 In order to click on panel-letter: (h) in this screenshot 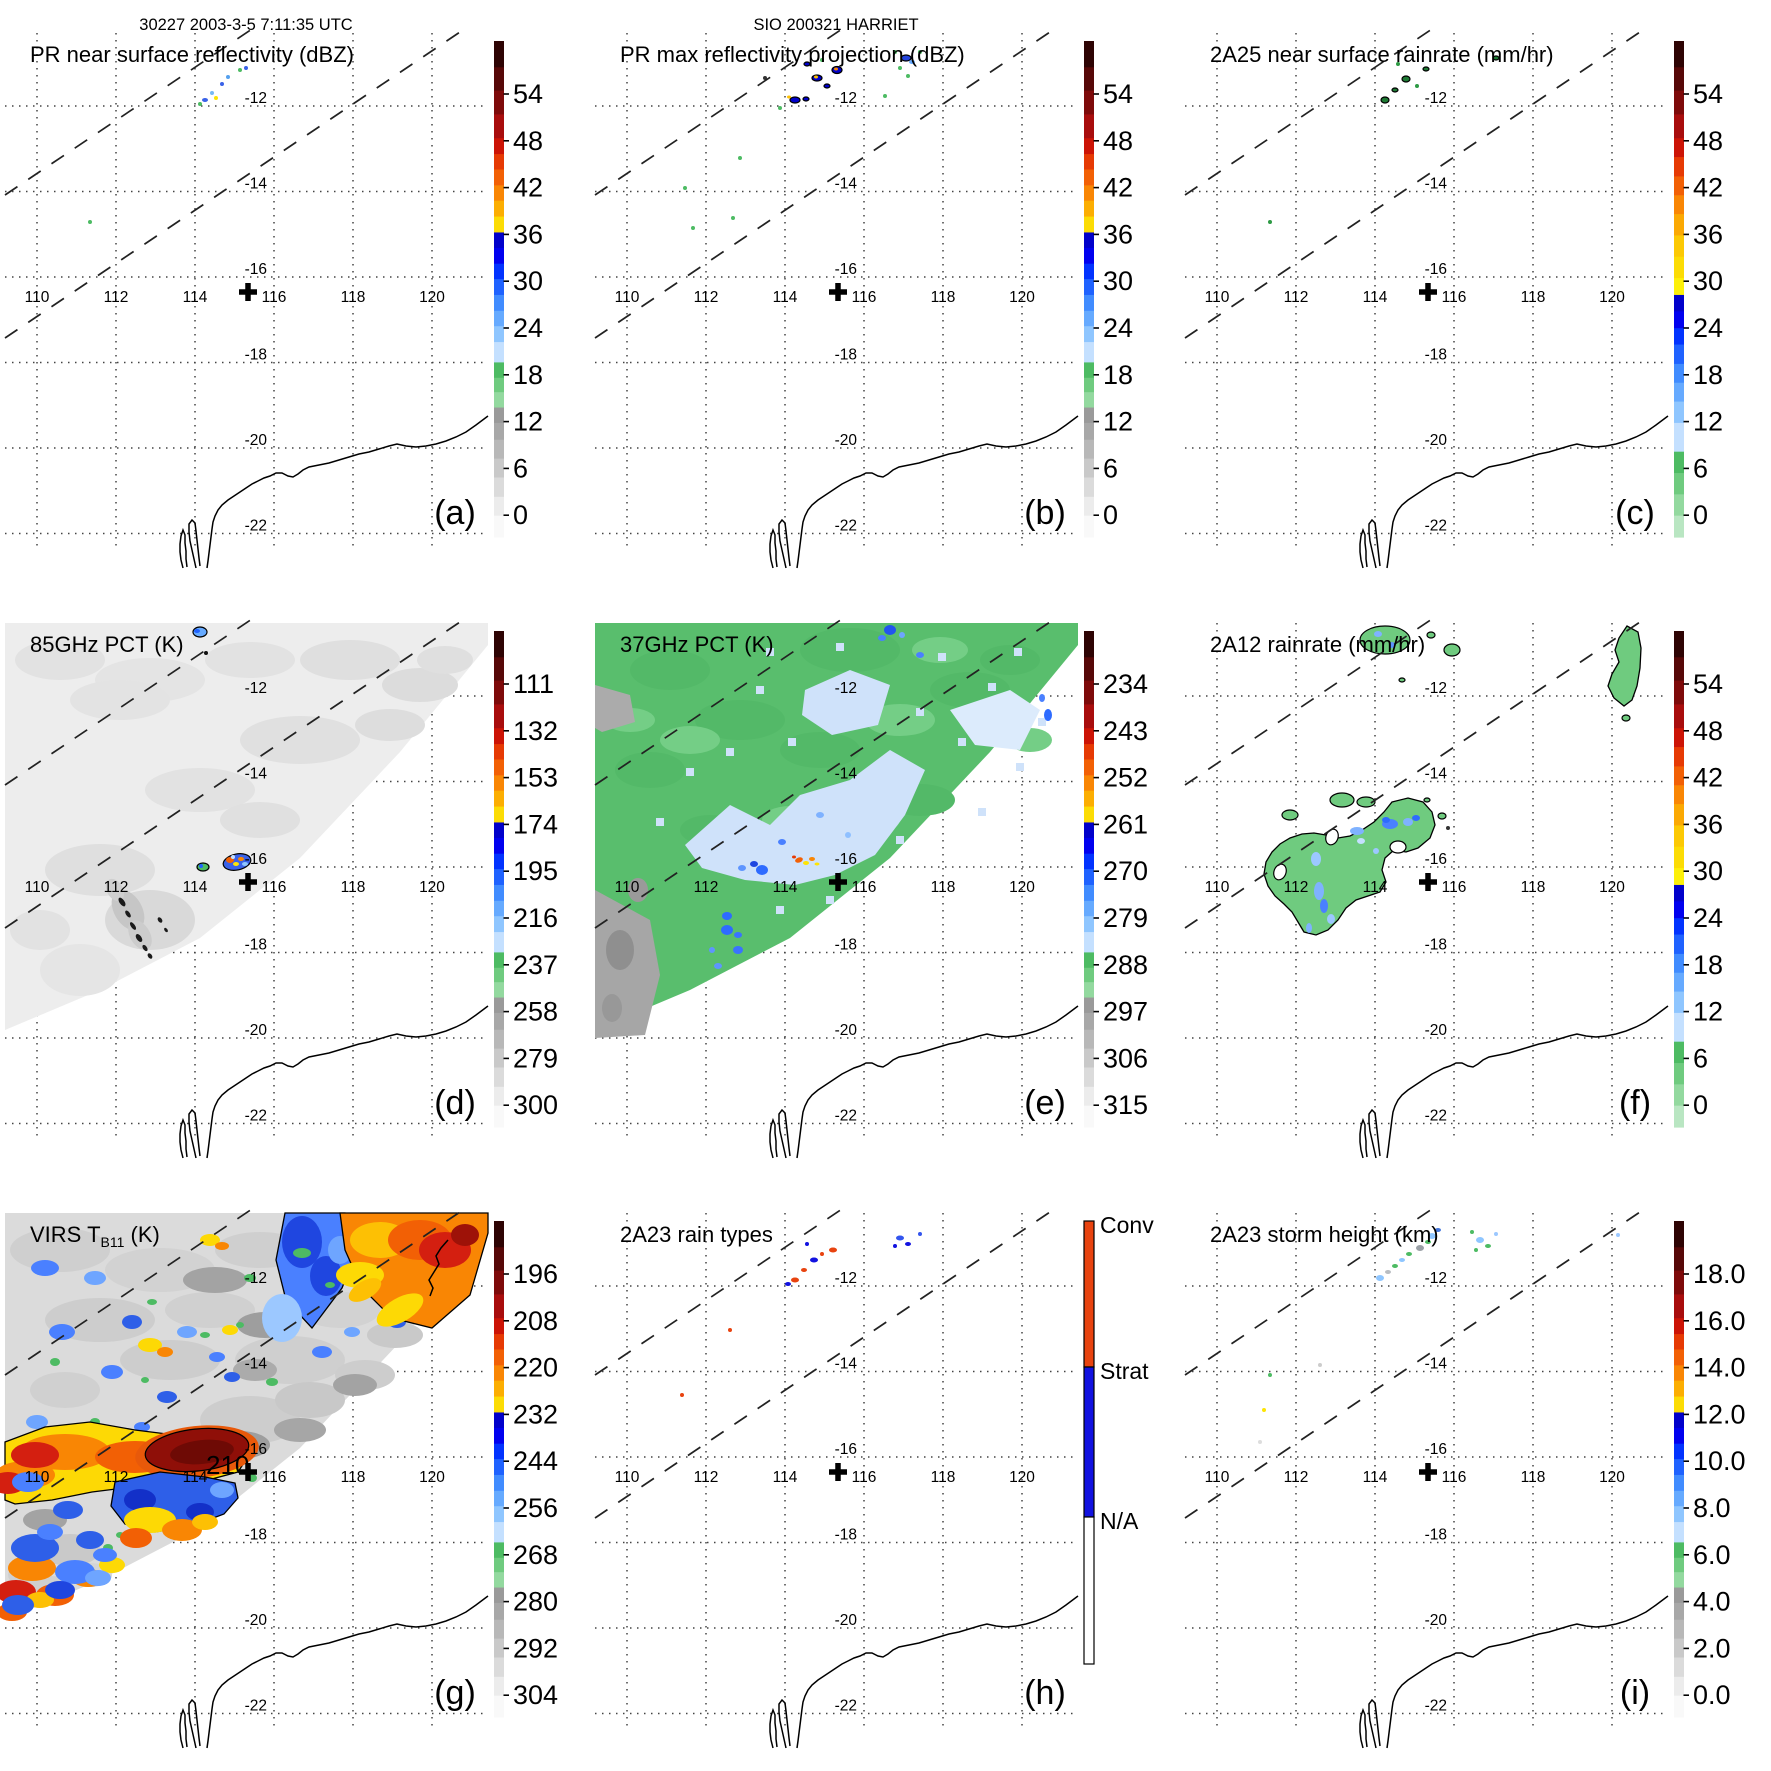, I will do `click(1045, 1693)`.